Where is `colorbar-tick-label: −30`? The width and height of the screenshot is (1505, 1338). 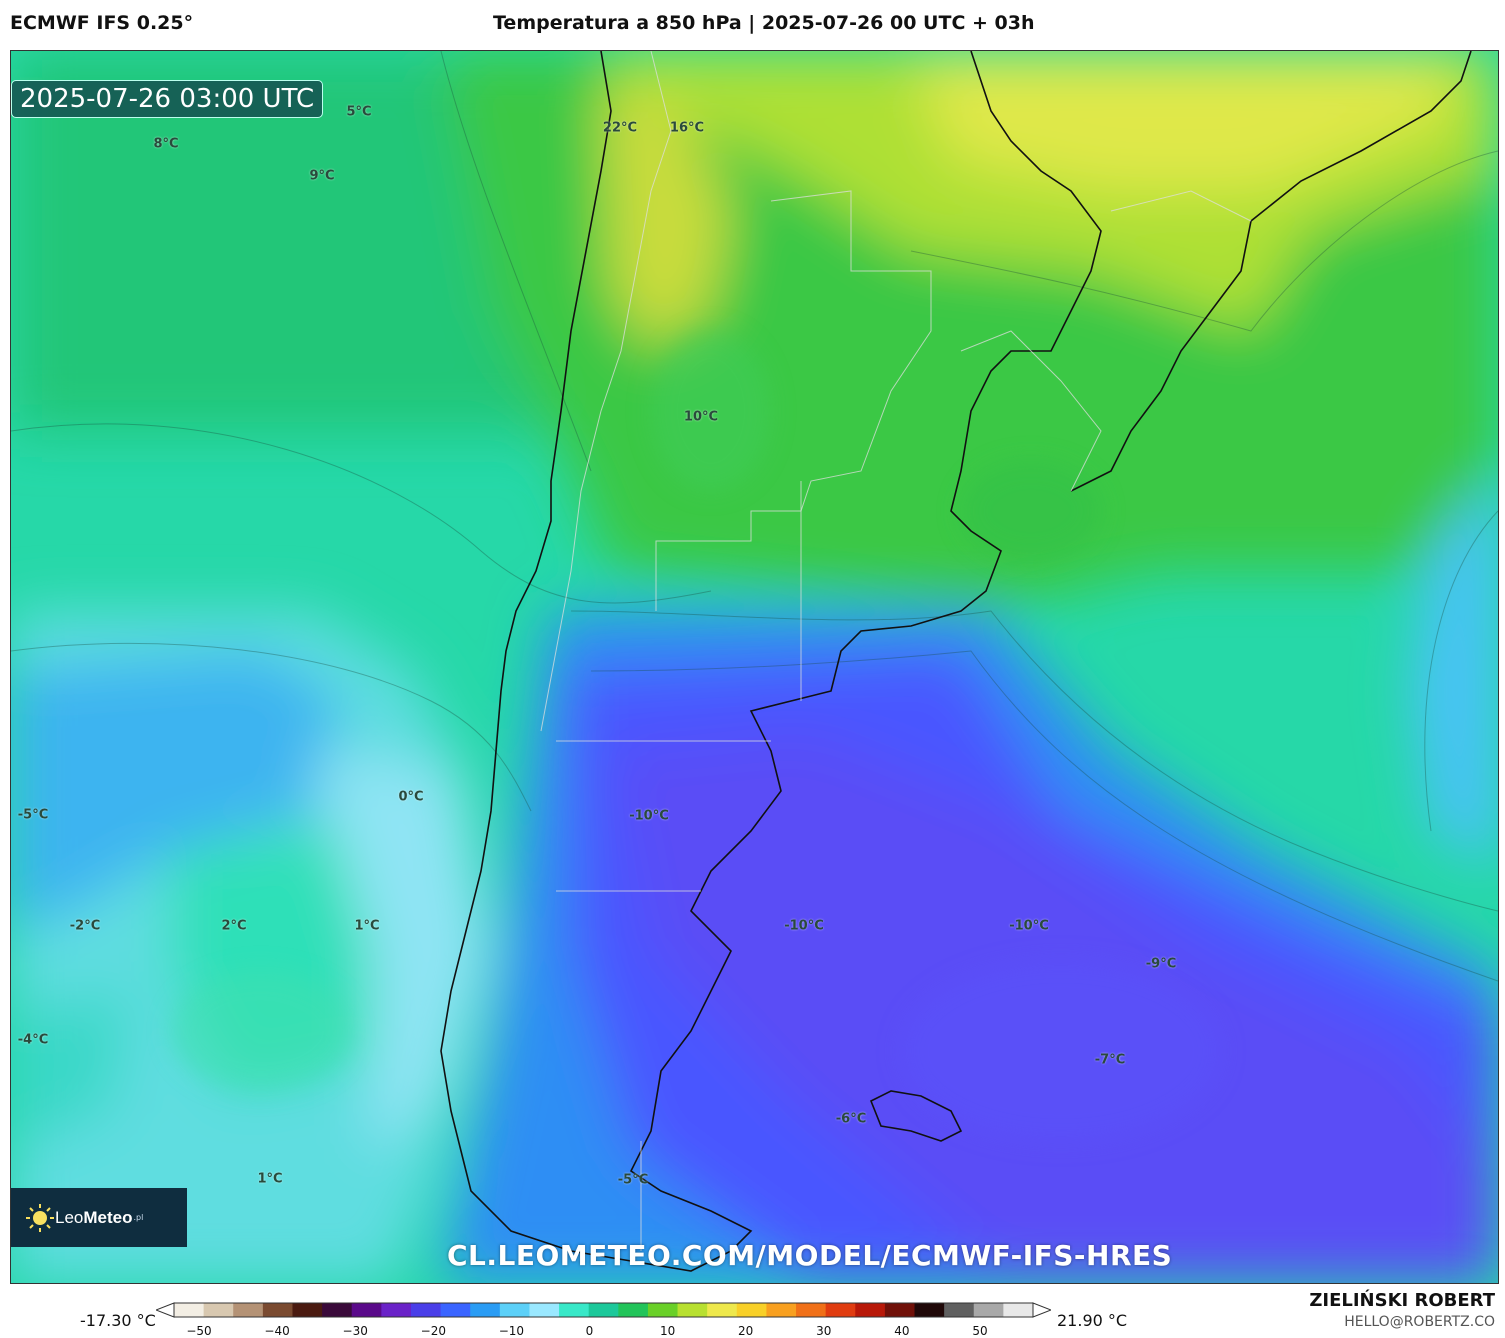
colorbar-tick-label: −30 is located at coordinates (355, 1331).